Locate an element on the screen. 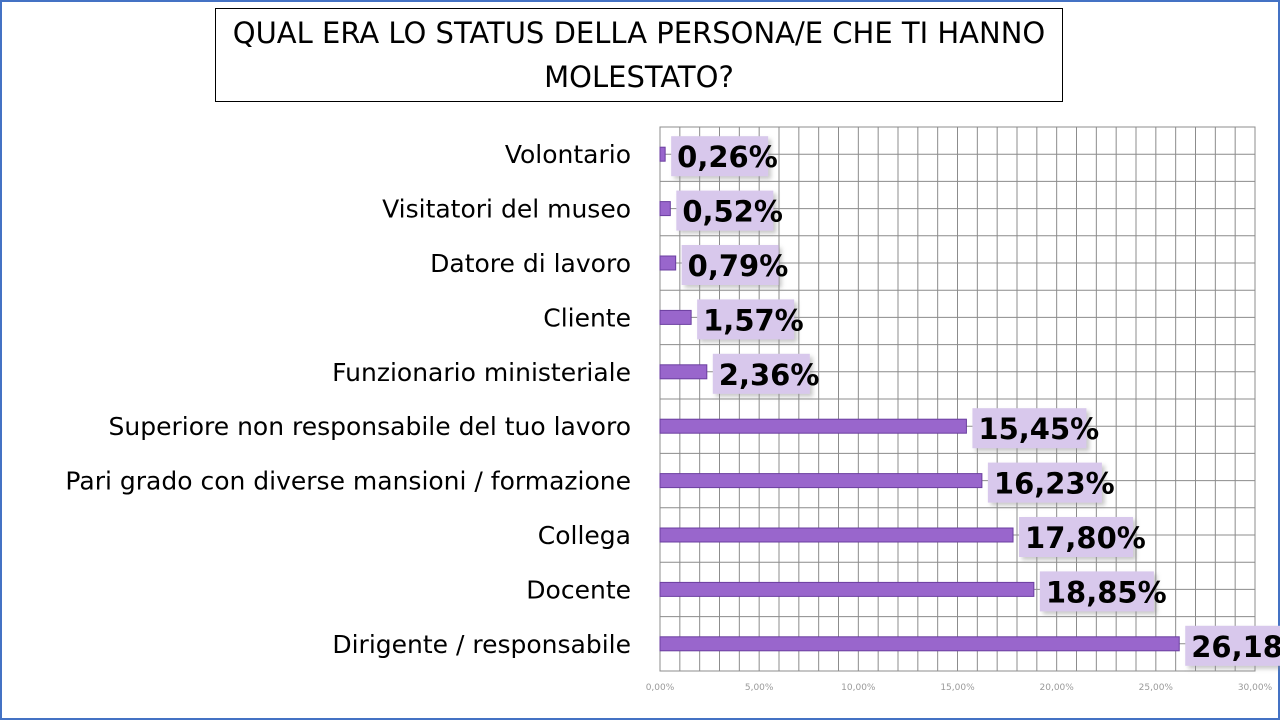 This screenshot has width=1280, height=720. x-tick-label: 10,00% is located at coordinates (858, 688).